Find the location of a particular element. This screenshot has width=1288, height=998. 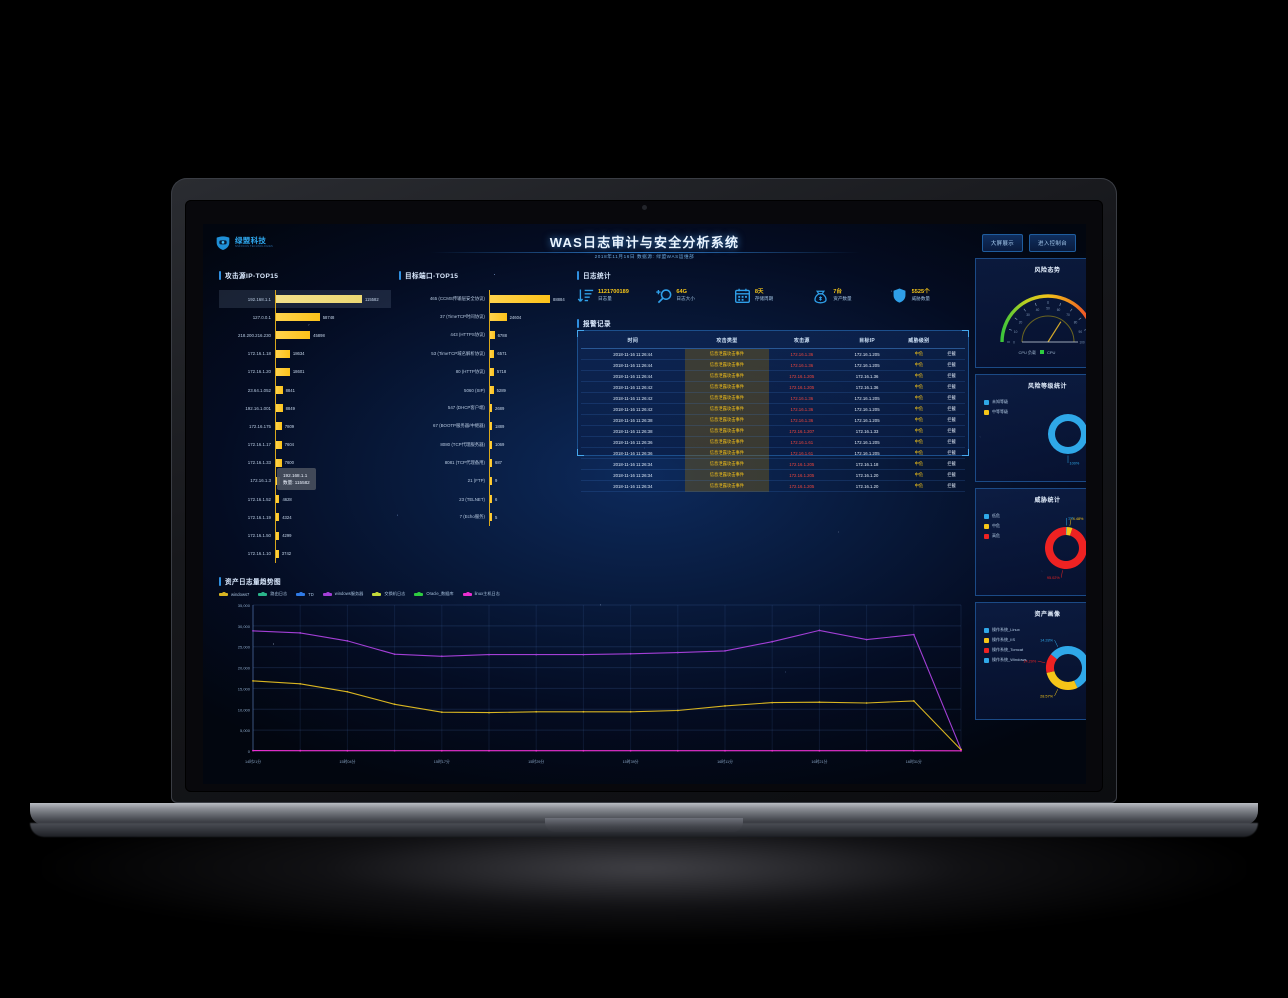

legend-item: 操作系统_IIS is located at coordinates (1005, 640).